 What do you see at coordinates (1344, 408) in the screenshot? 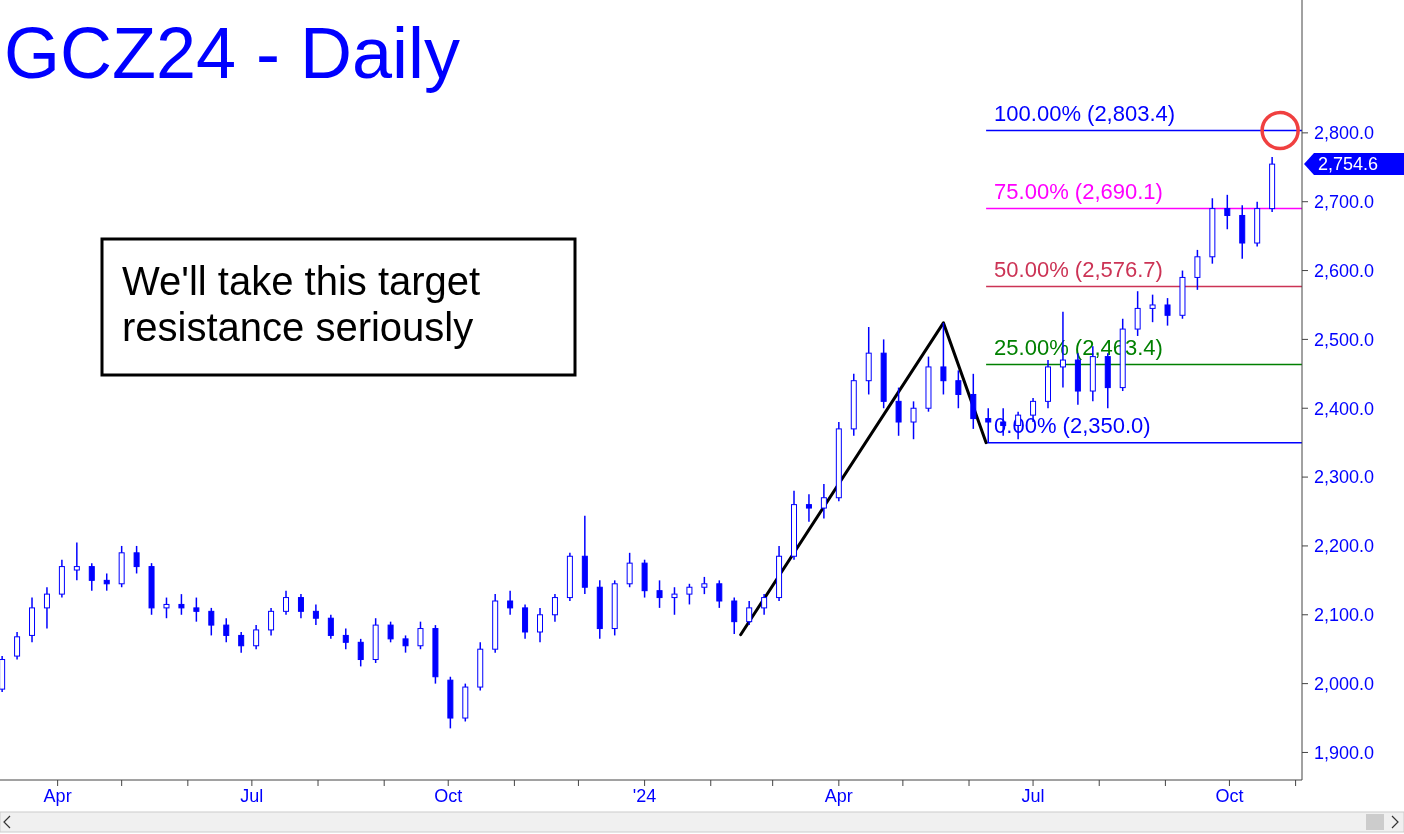
I see `y-tick-label: 2,400.0` at bounding box center [1344, 408].